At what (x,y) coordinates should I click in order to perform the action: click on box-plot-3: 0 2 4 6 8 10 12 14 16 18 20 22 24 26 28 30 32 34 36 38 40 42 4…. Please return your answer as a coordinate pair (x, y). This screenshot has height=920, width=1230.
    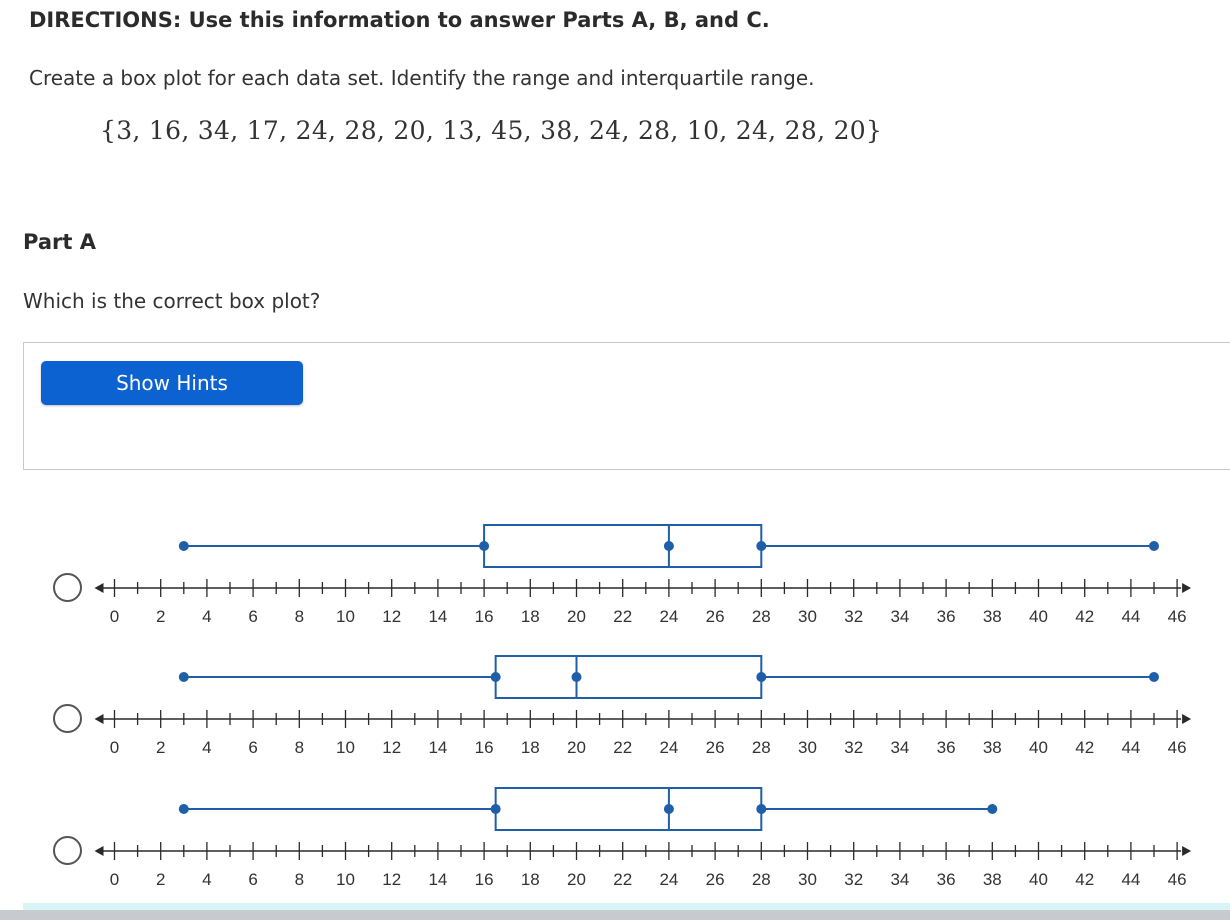
    Looking at the image, I should click on (643, 838).